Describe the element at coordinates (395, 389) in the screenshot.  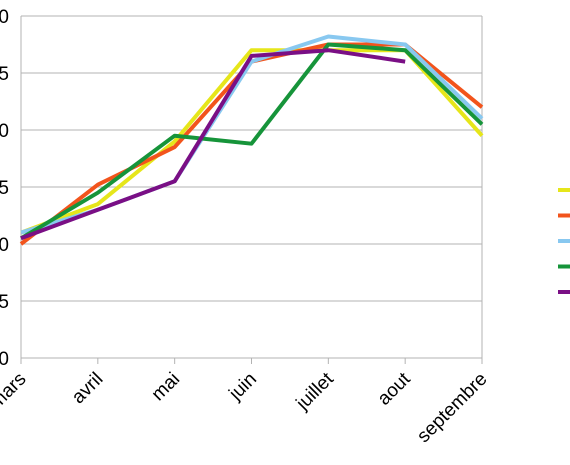
I see `x-tick-label: aout` at that location.